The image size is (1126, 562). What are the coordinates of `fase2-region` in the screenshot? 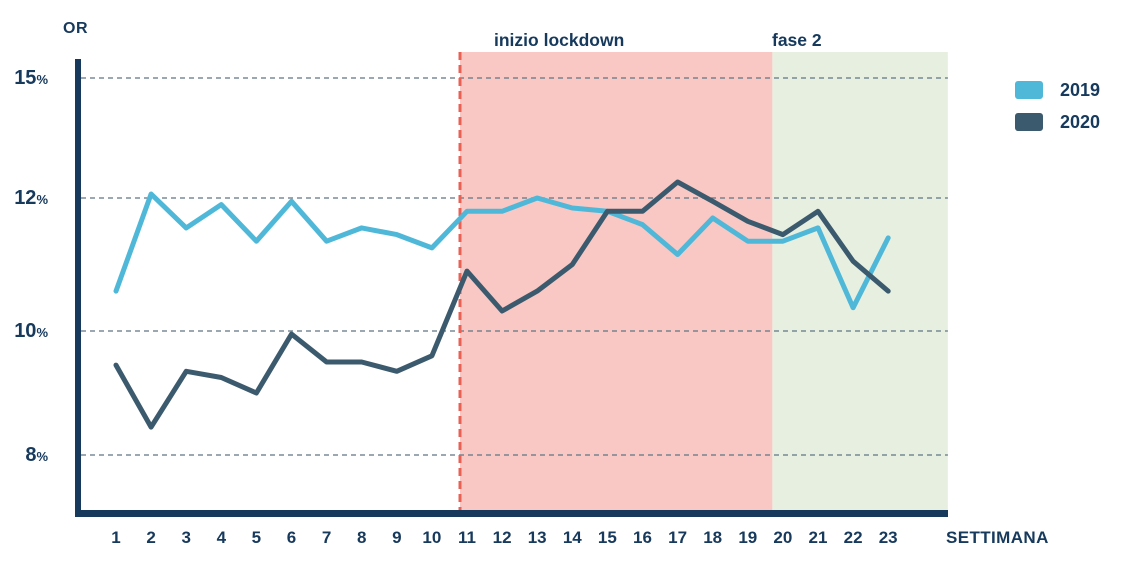 It's located at (860, 281).